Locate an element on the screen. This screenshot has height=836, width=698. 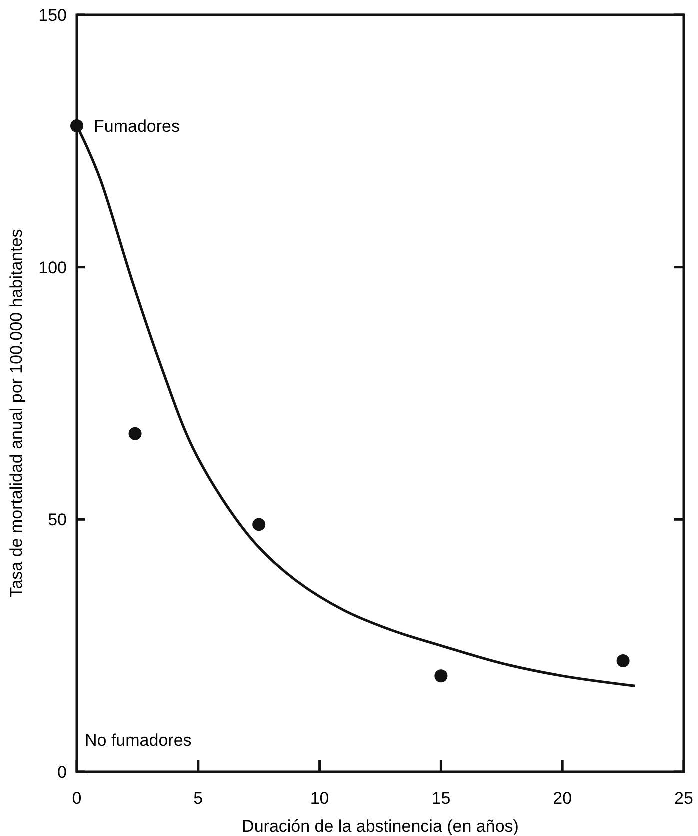
x-tick-label: 25 is located at coordinates (684, 798).